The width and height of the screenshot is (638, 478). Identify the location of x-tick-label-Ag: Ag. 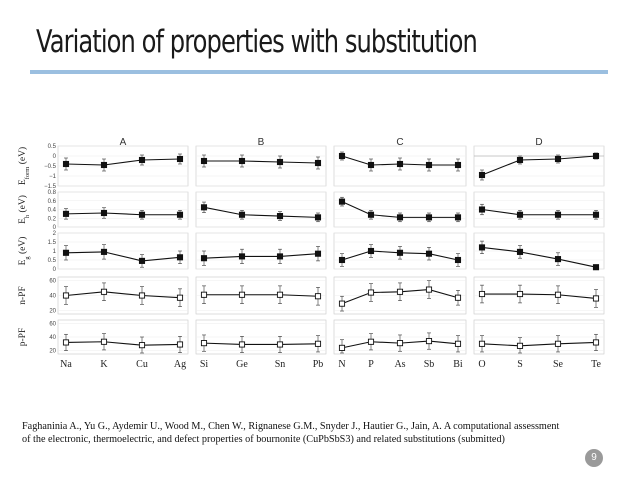
(180, 364).